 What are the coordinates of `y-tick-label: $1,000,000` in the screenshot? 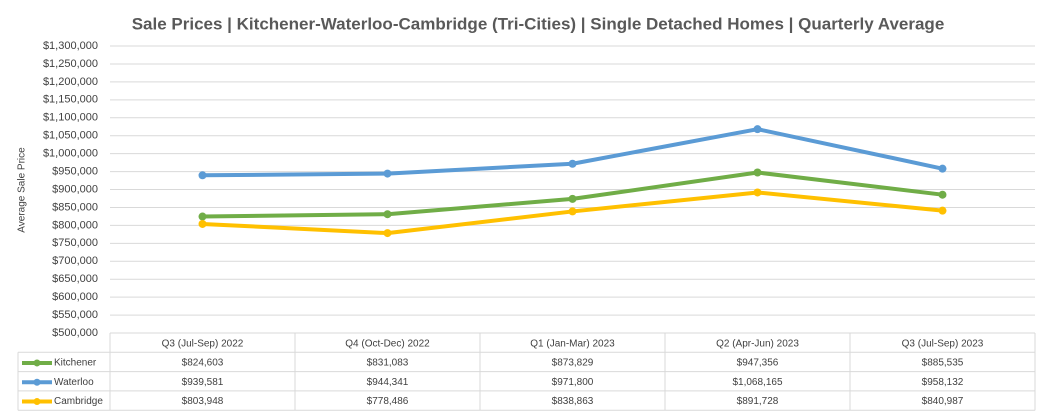 It's located at (70, 154).